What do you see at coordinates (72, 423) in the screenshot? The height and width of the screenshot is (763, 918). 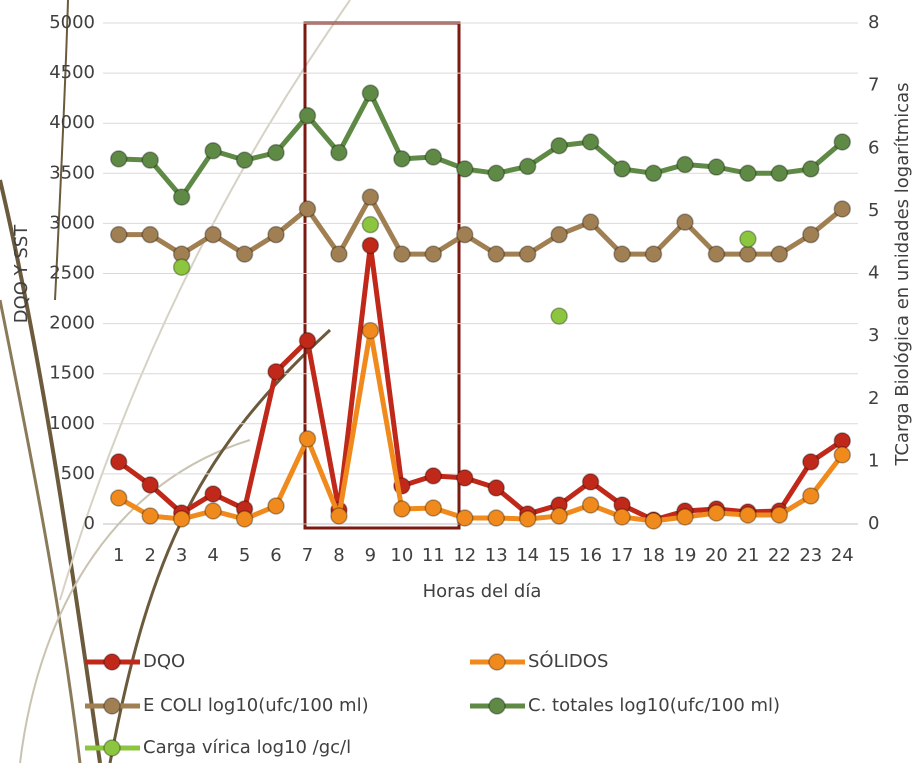 I see `y-tick-label: 1000` at bounding box center [72, 423].